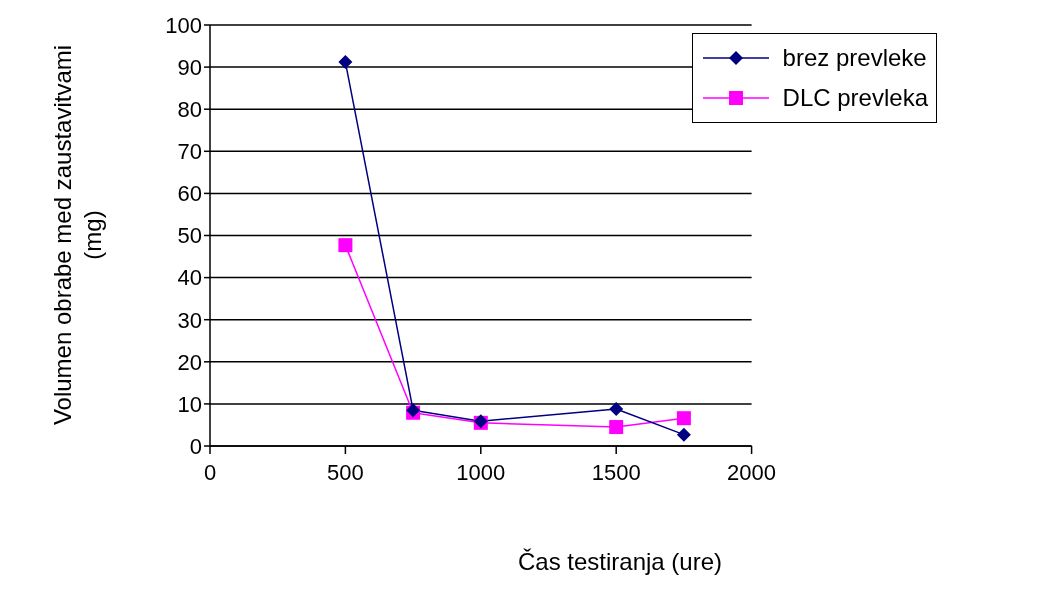 Image resolution: width=1040 pixels, height=593 pixels. What do you see at coordinates (77, 235) in the screenshot?
I see `y-axis-title: Volumen obrabe med zaustavitvami (mg)` at bounding box center [77, 235].